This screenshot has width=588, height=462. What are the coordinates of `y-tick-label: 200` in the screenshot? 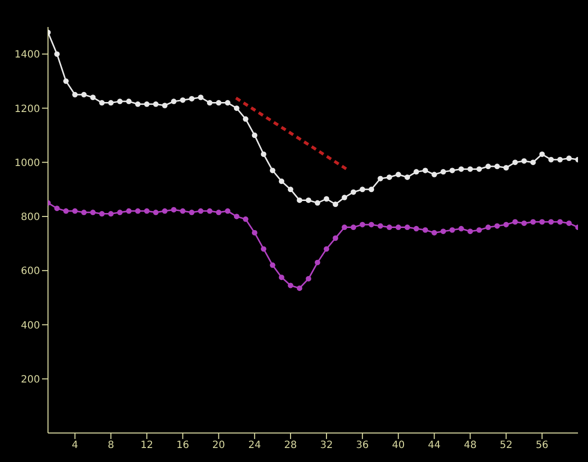 It's located at (30, 380).